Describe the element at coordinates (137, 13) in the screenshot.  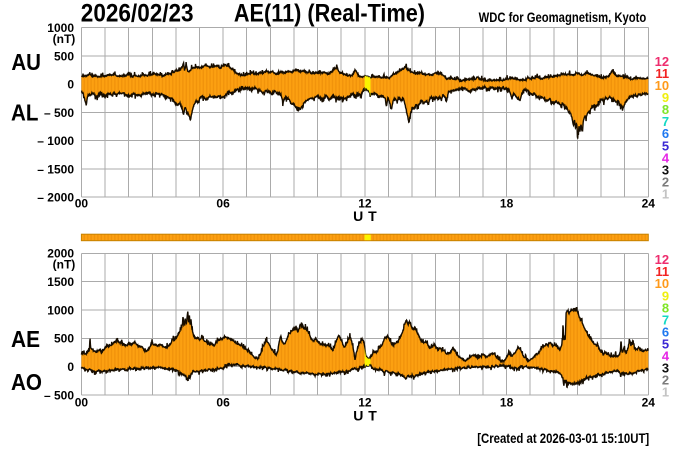
I see `svg-text: 2026/02/23` at that location.